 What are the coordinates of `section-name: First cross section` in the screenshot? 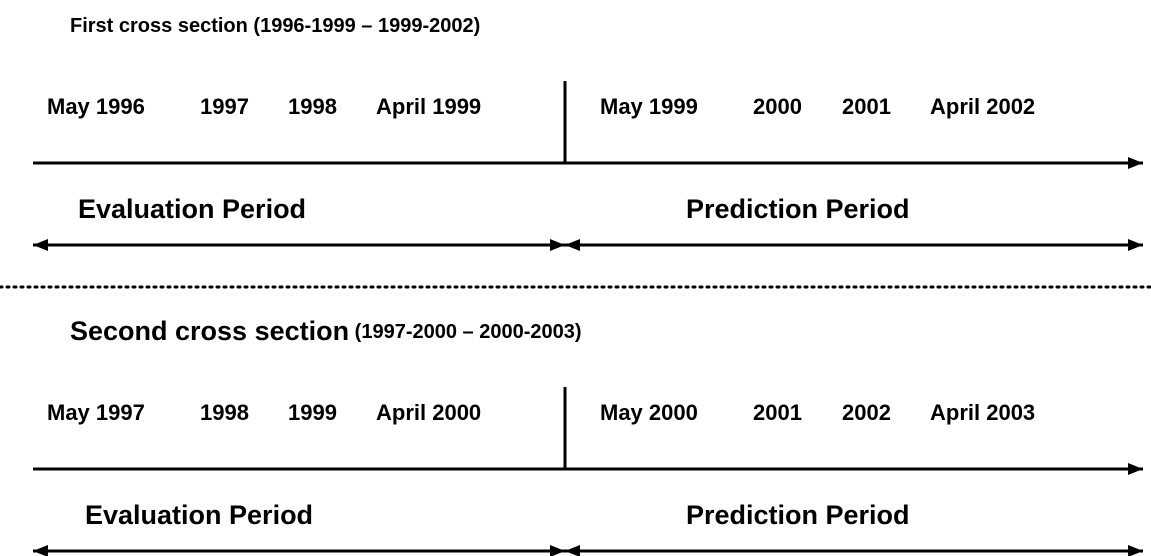 It's located at (159, 26).